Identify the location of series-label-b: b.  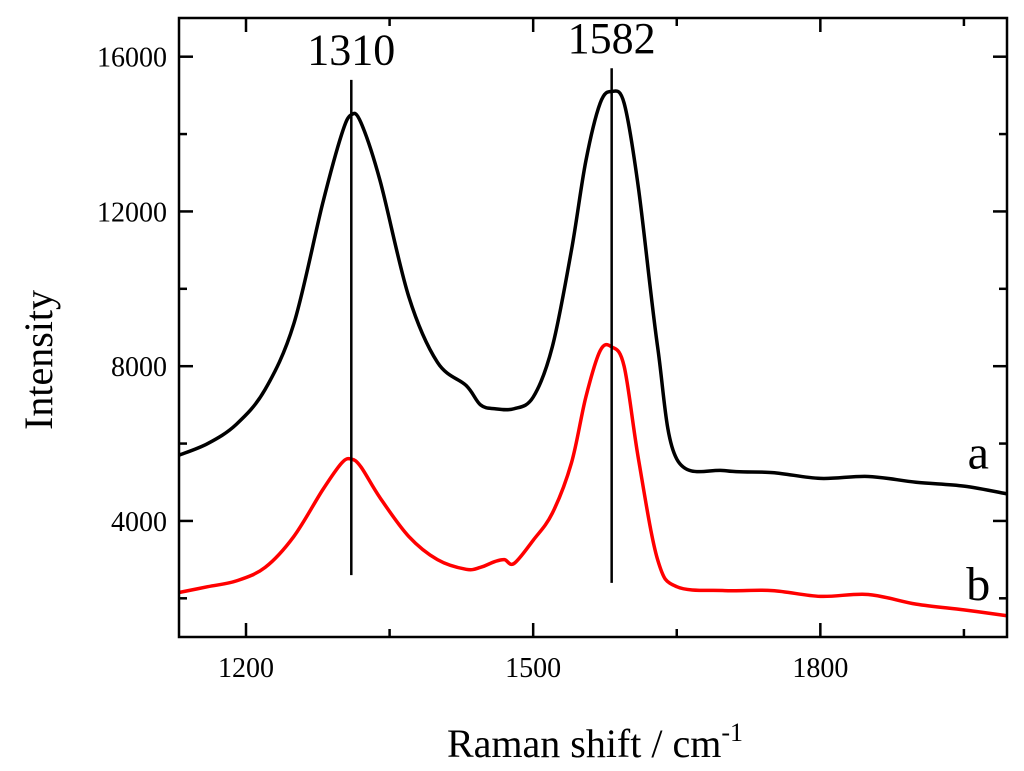
(978, 584).